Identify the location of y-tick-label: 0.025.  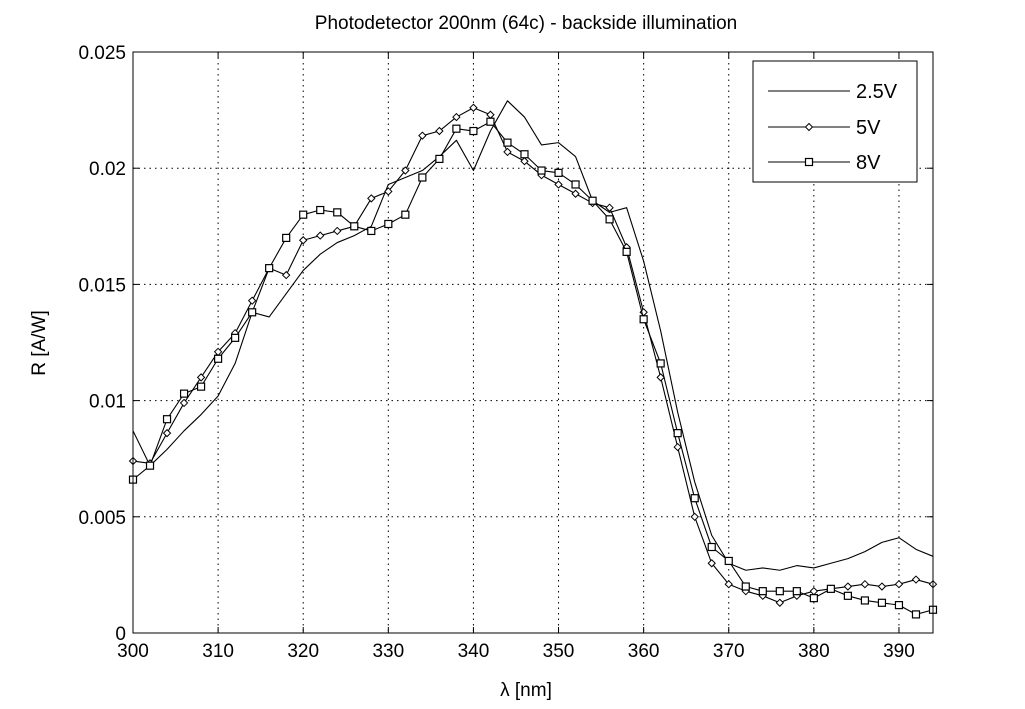
(102, 53).